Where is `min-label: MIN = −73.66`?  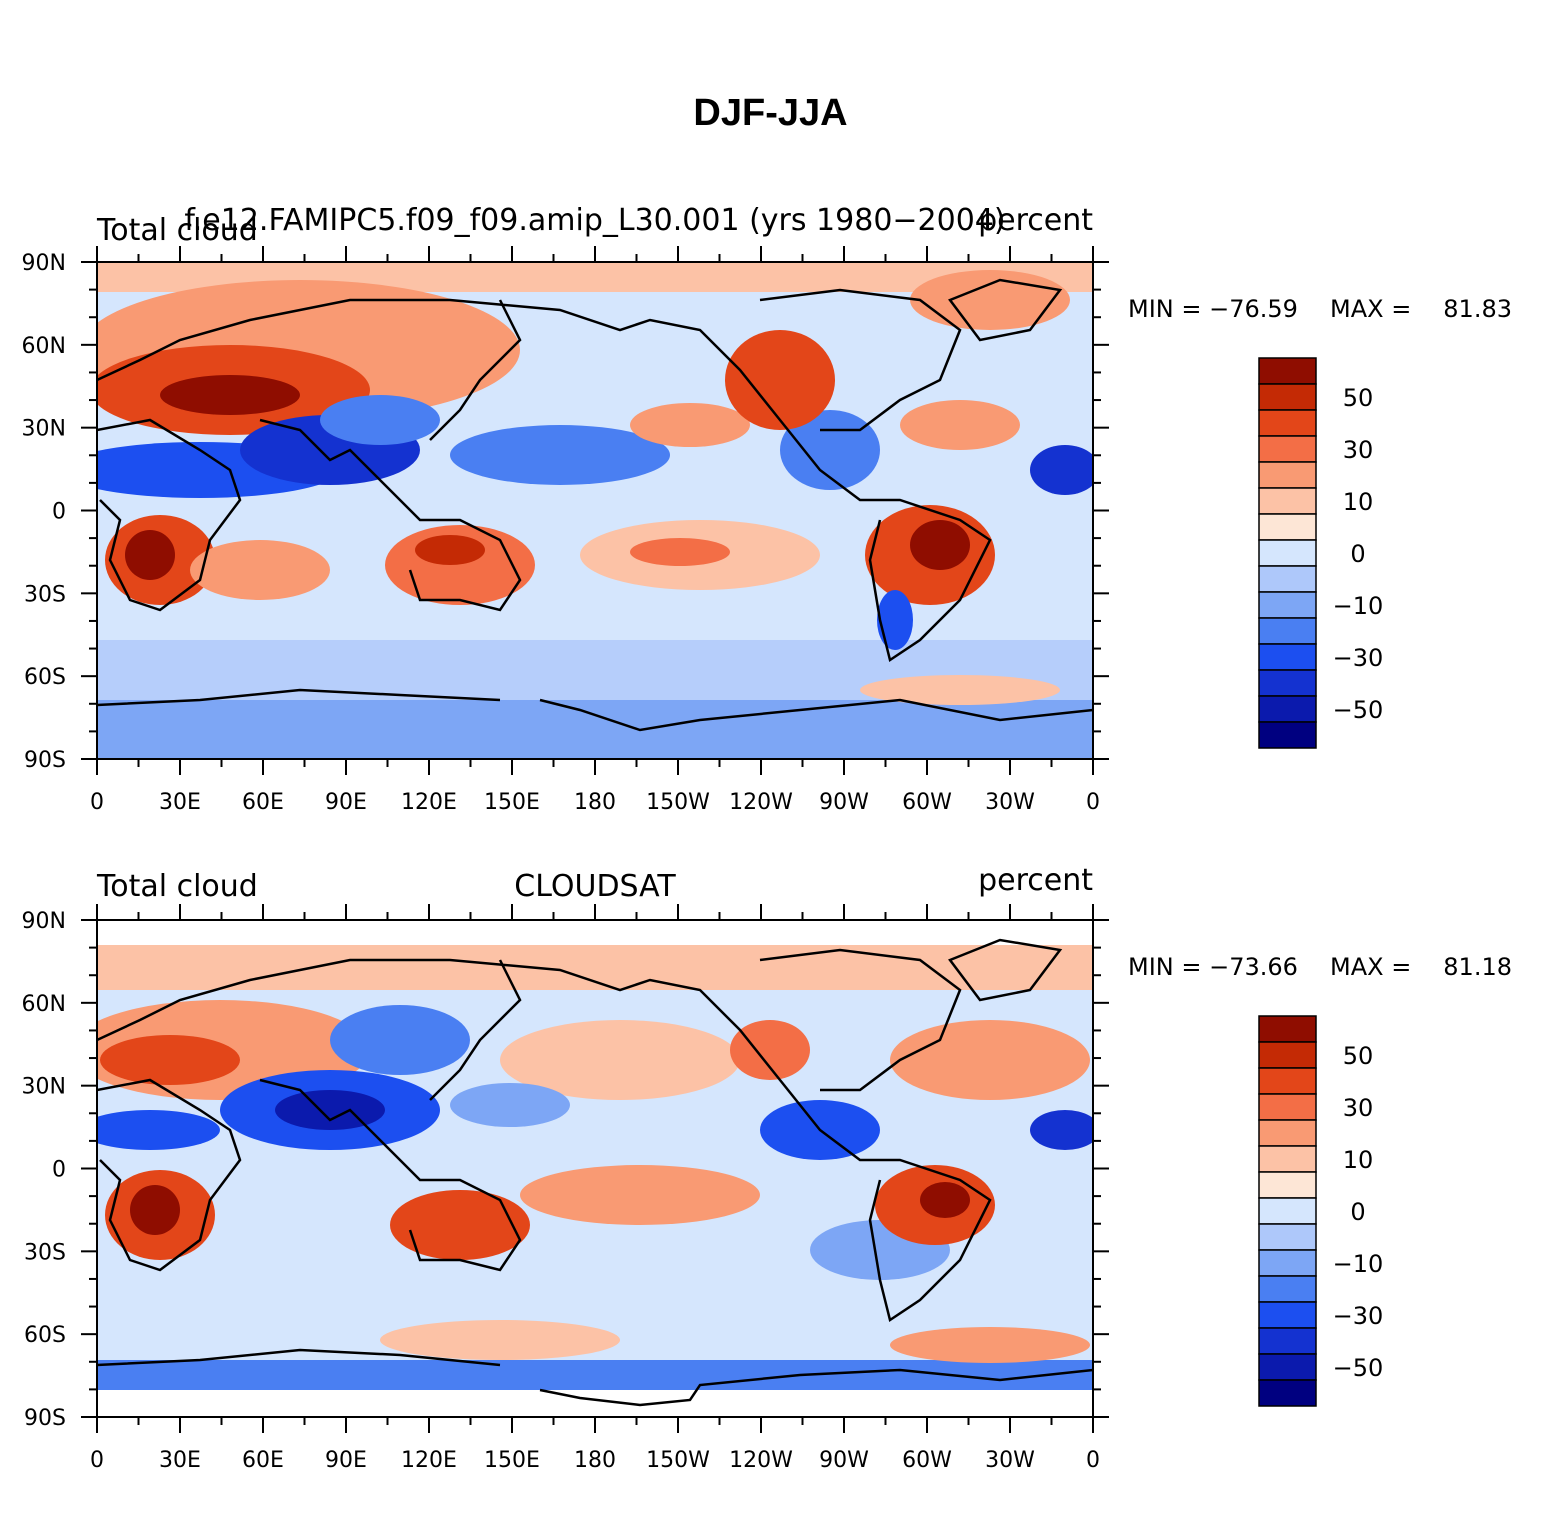 min-label: MIN = −73.66 is located at coordinates (1213, 967).